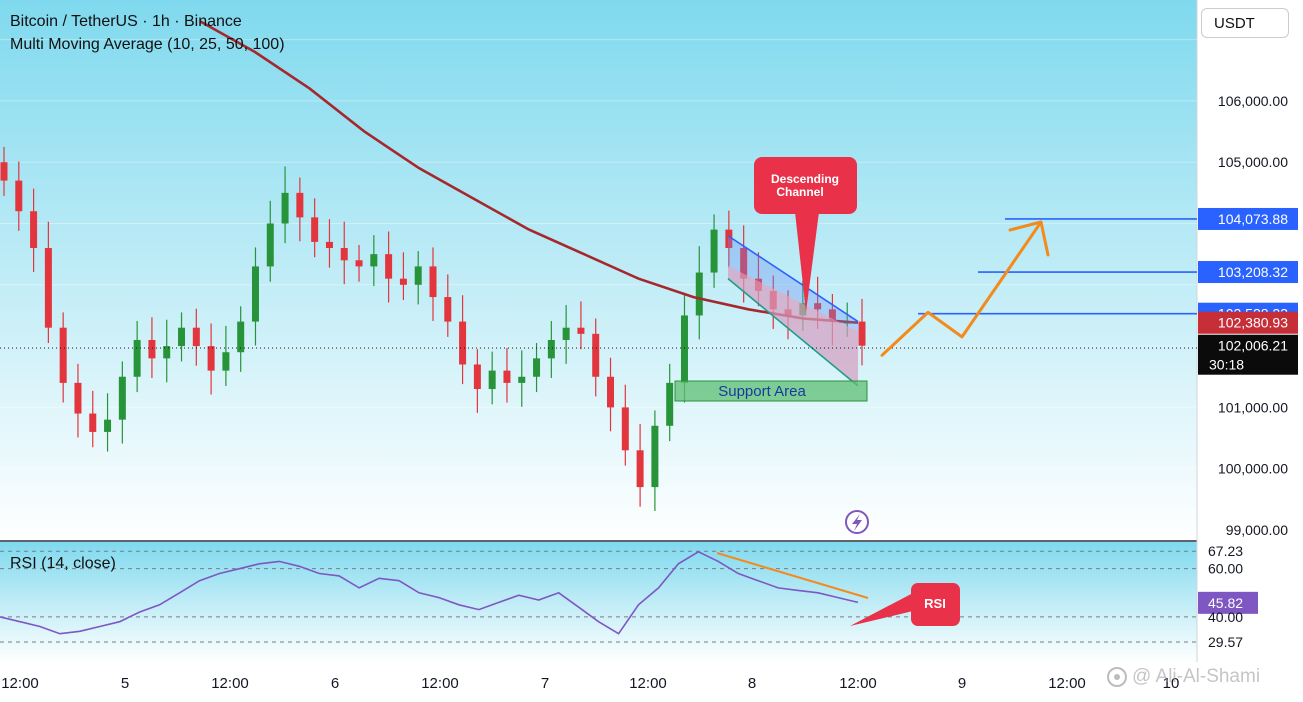  Describe the element at coordinates (1225, 642) in the screenshot. I see `rsi-tick-label: 29.57` at that location.